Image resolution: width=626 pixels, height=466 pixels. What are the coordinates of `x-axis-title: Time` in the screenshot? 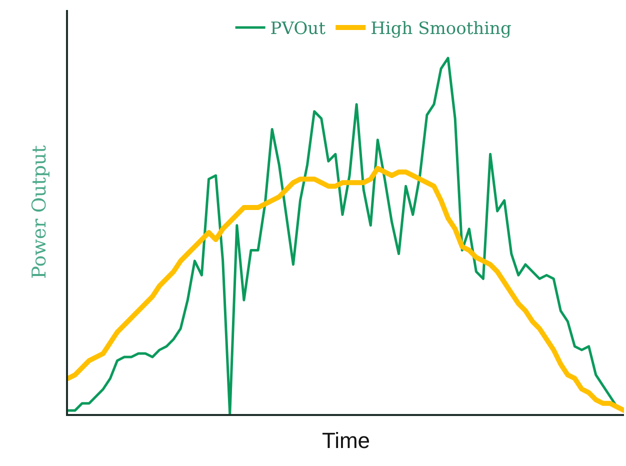 It's located at (346, 440).